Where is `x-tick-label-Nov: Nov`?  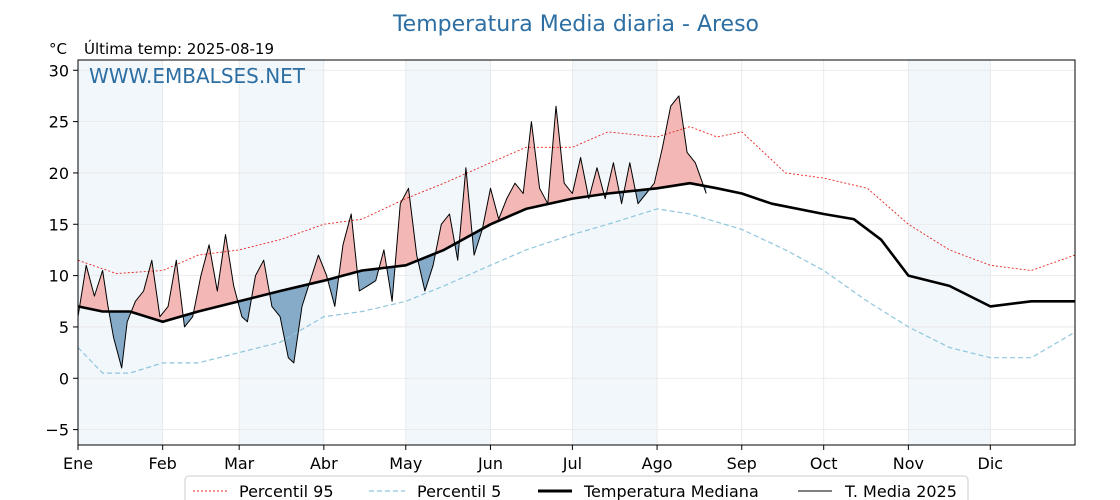 x-tick-label-Nov: Nov is located at coordinates (908, 463).